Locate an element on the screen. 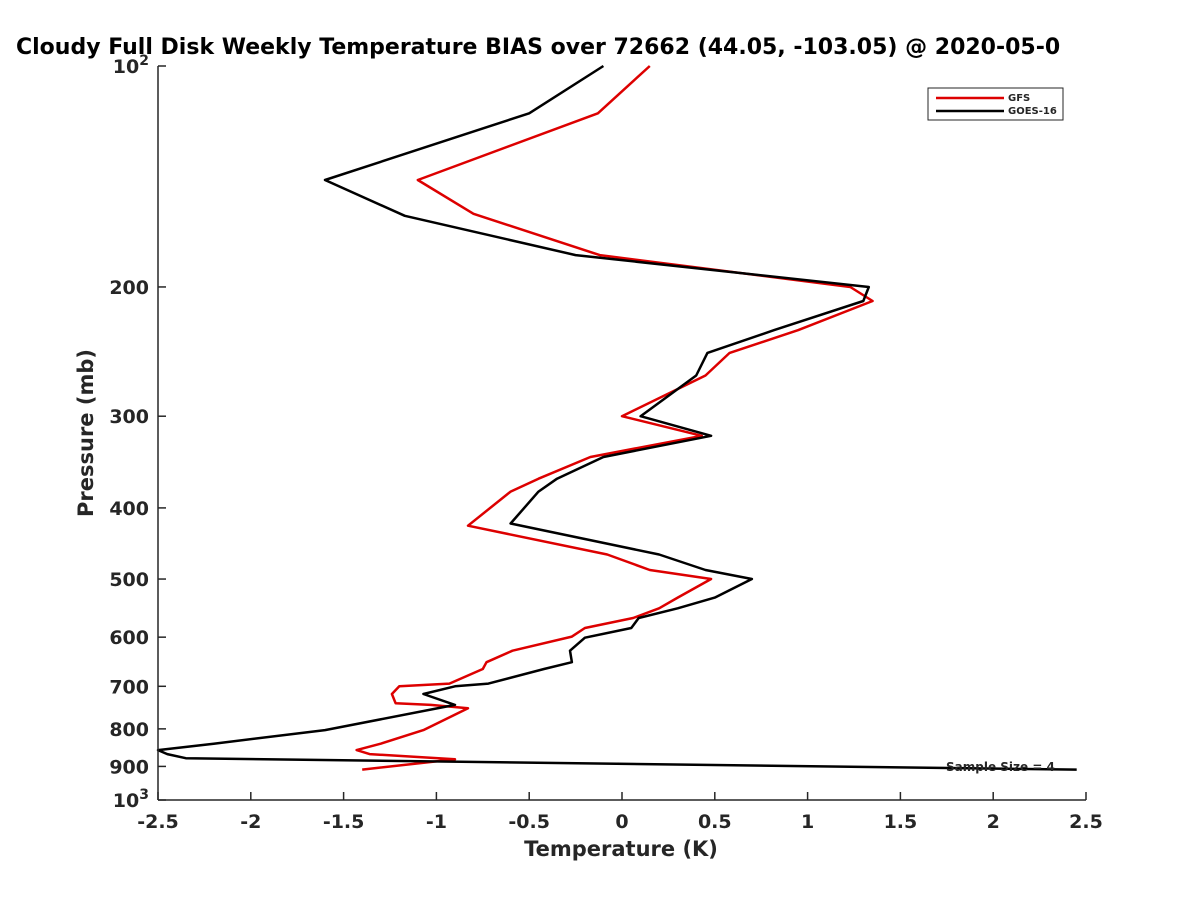  y-tick-label: 900 is located at coordinates (129, 767).